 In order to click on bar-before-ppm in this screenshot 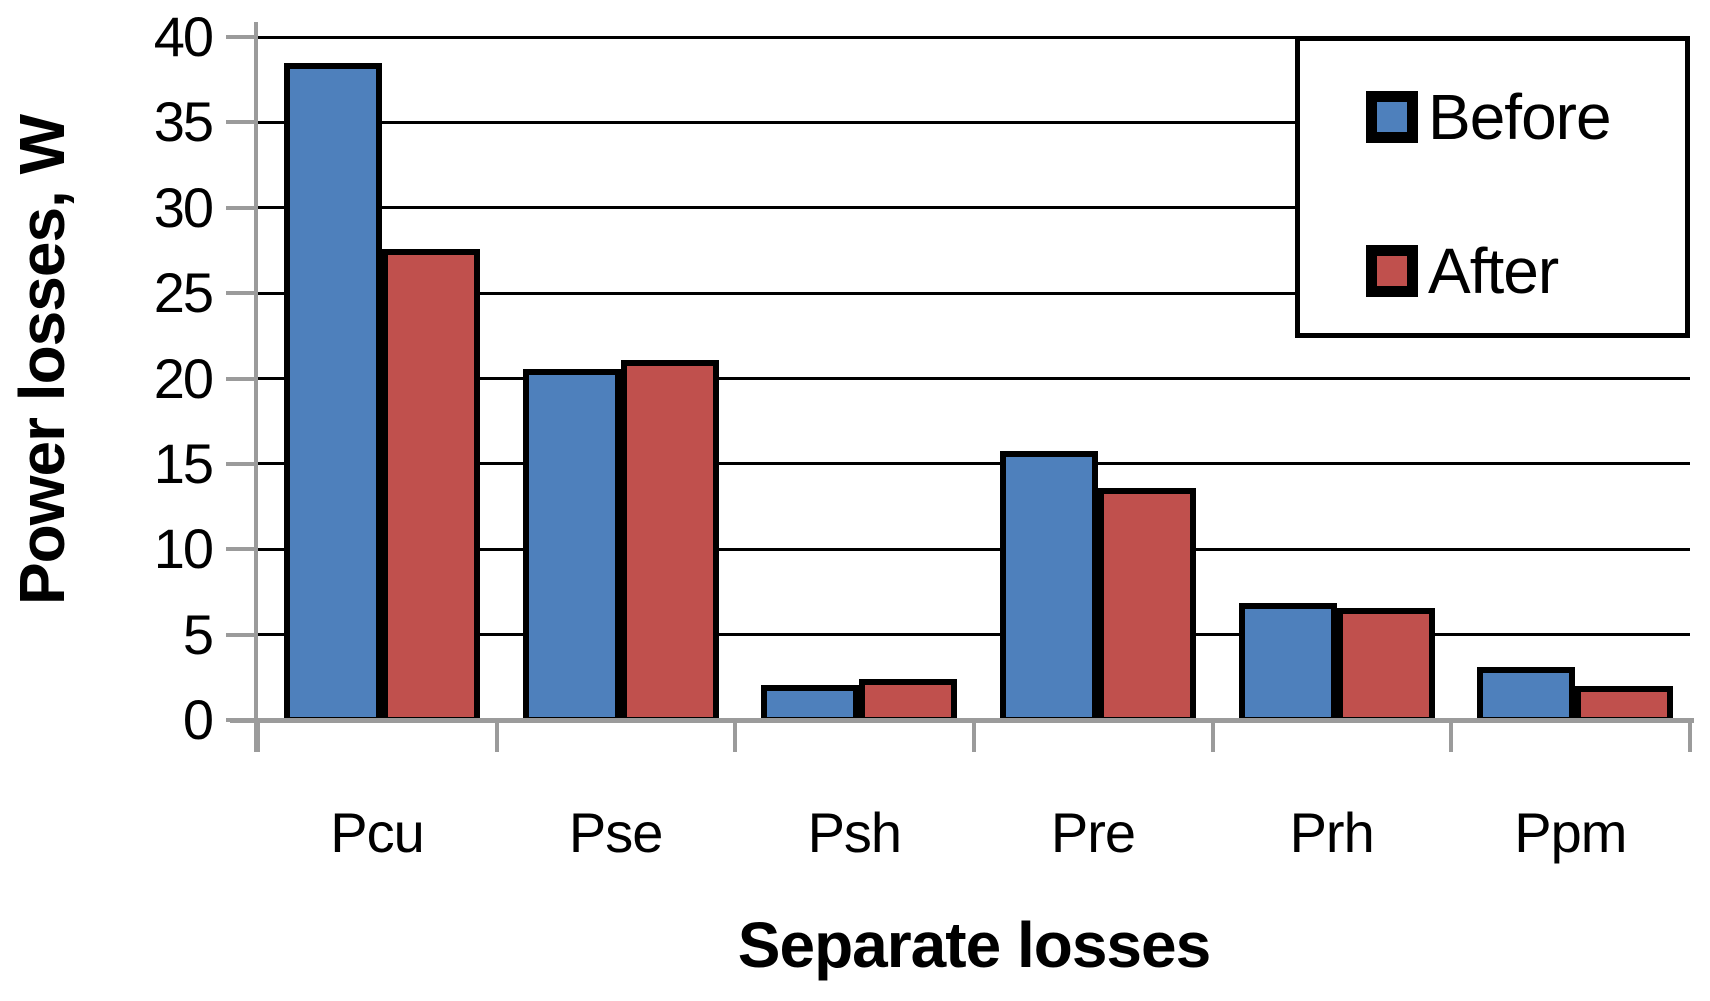, I will do `click(1526, 695)`.